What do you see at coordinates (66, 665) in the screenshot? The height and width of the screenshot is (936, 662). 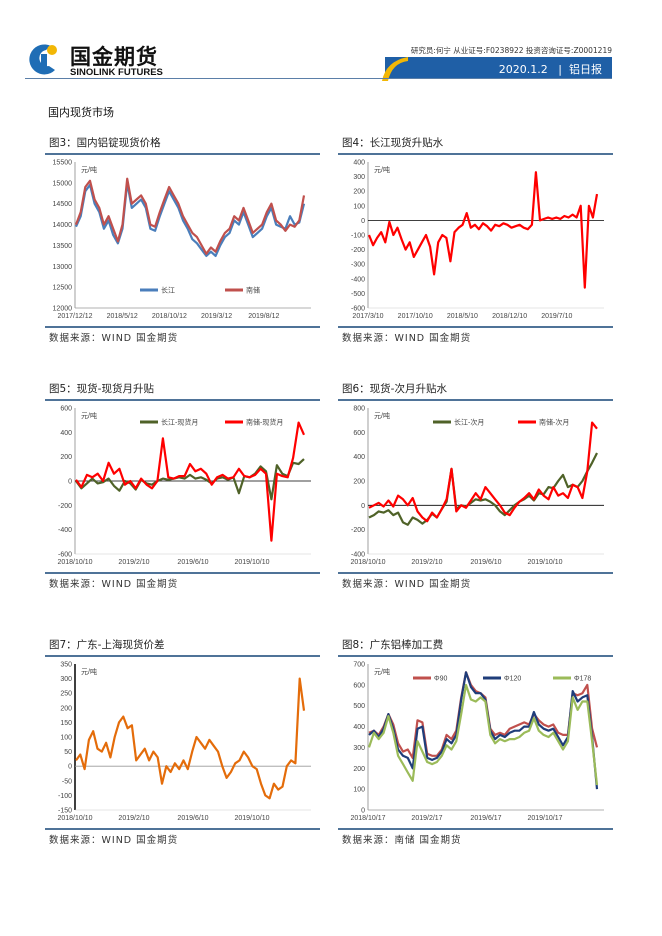 I see `y-tick-label: 350` at bounding box center [66, 665].